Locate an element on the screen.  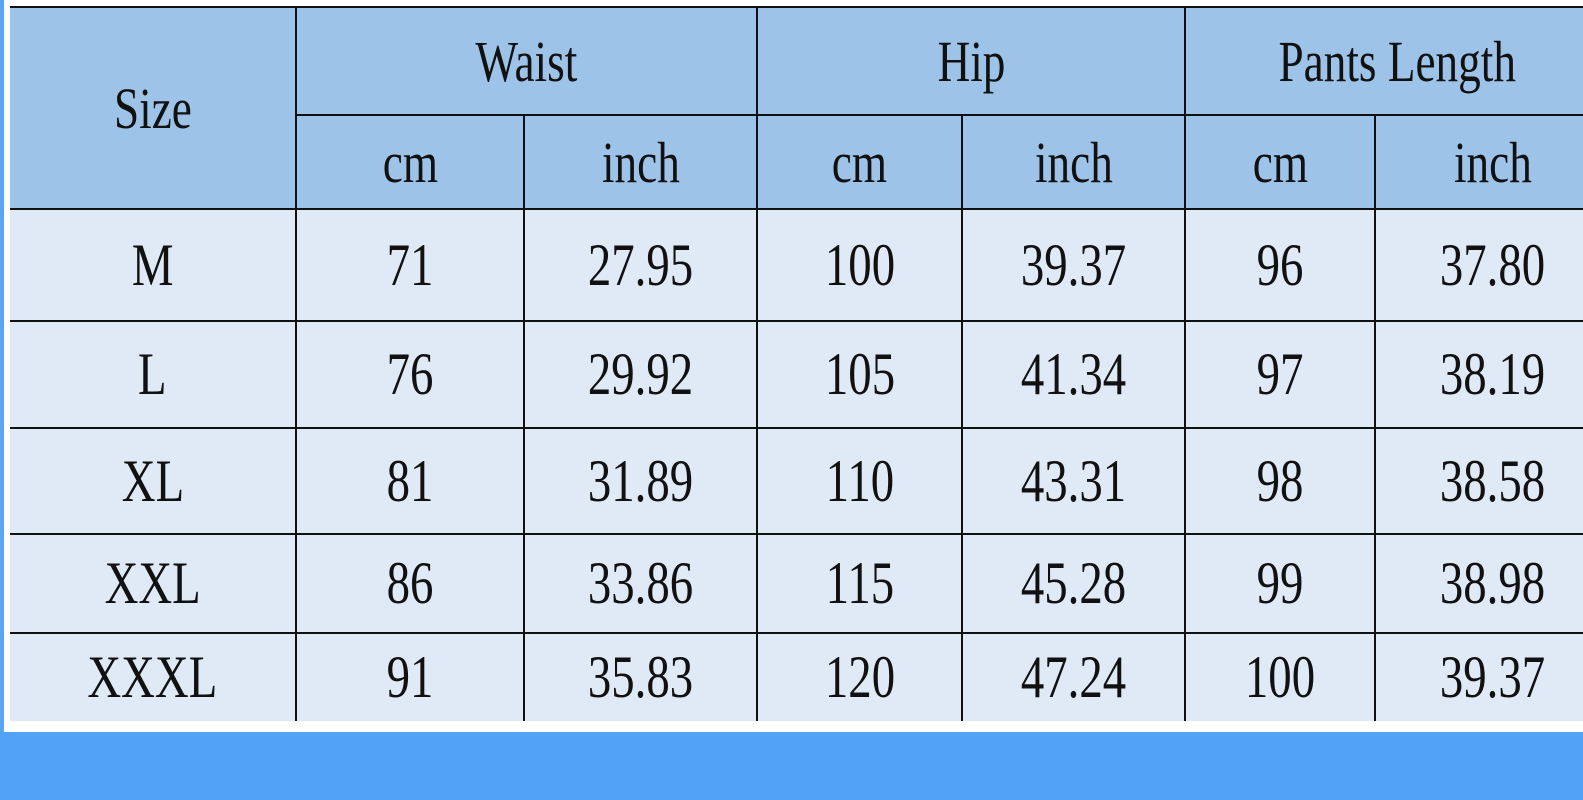
header-pants-length: Pants Length is located at coordinates (1383, 61).